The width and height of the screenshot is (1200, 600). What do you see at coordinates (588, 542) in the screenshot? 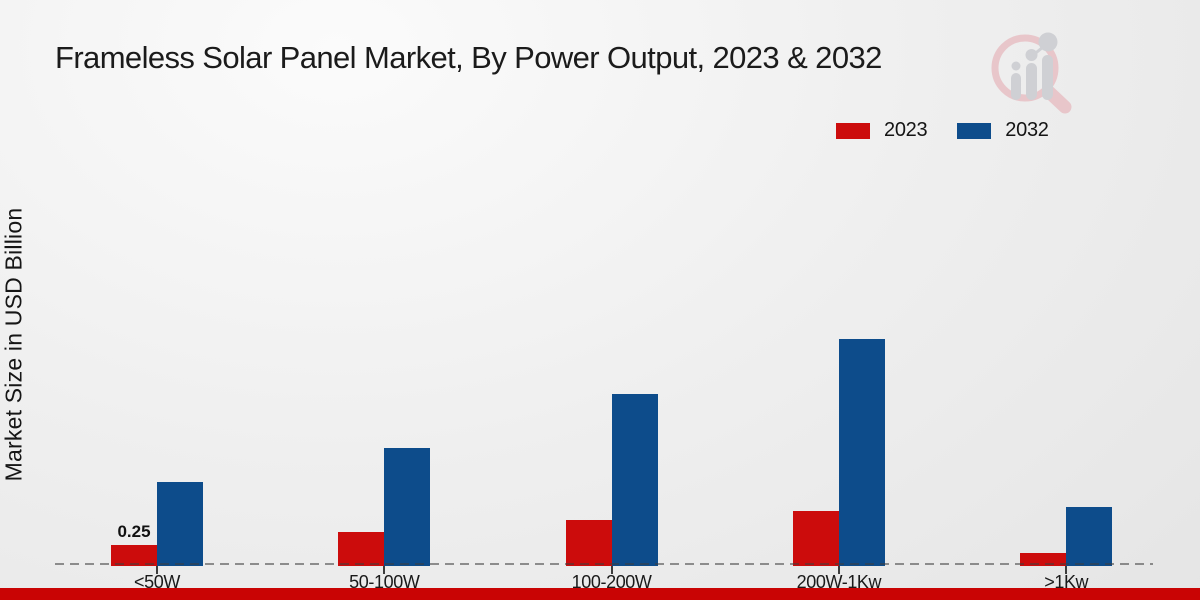
I see `bar-2023-100-200W` at bounding box center [588, 542].